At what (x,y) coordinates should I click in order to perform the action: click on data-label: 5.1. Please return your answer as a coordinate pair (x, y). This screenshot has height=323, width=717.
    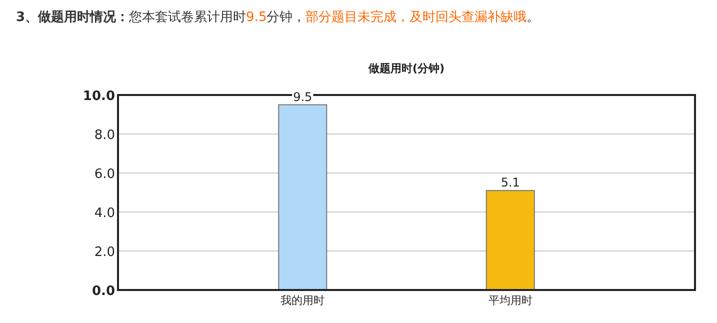
    Looking at the image, I should click on (510, 183).